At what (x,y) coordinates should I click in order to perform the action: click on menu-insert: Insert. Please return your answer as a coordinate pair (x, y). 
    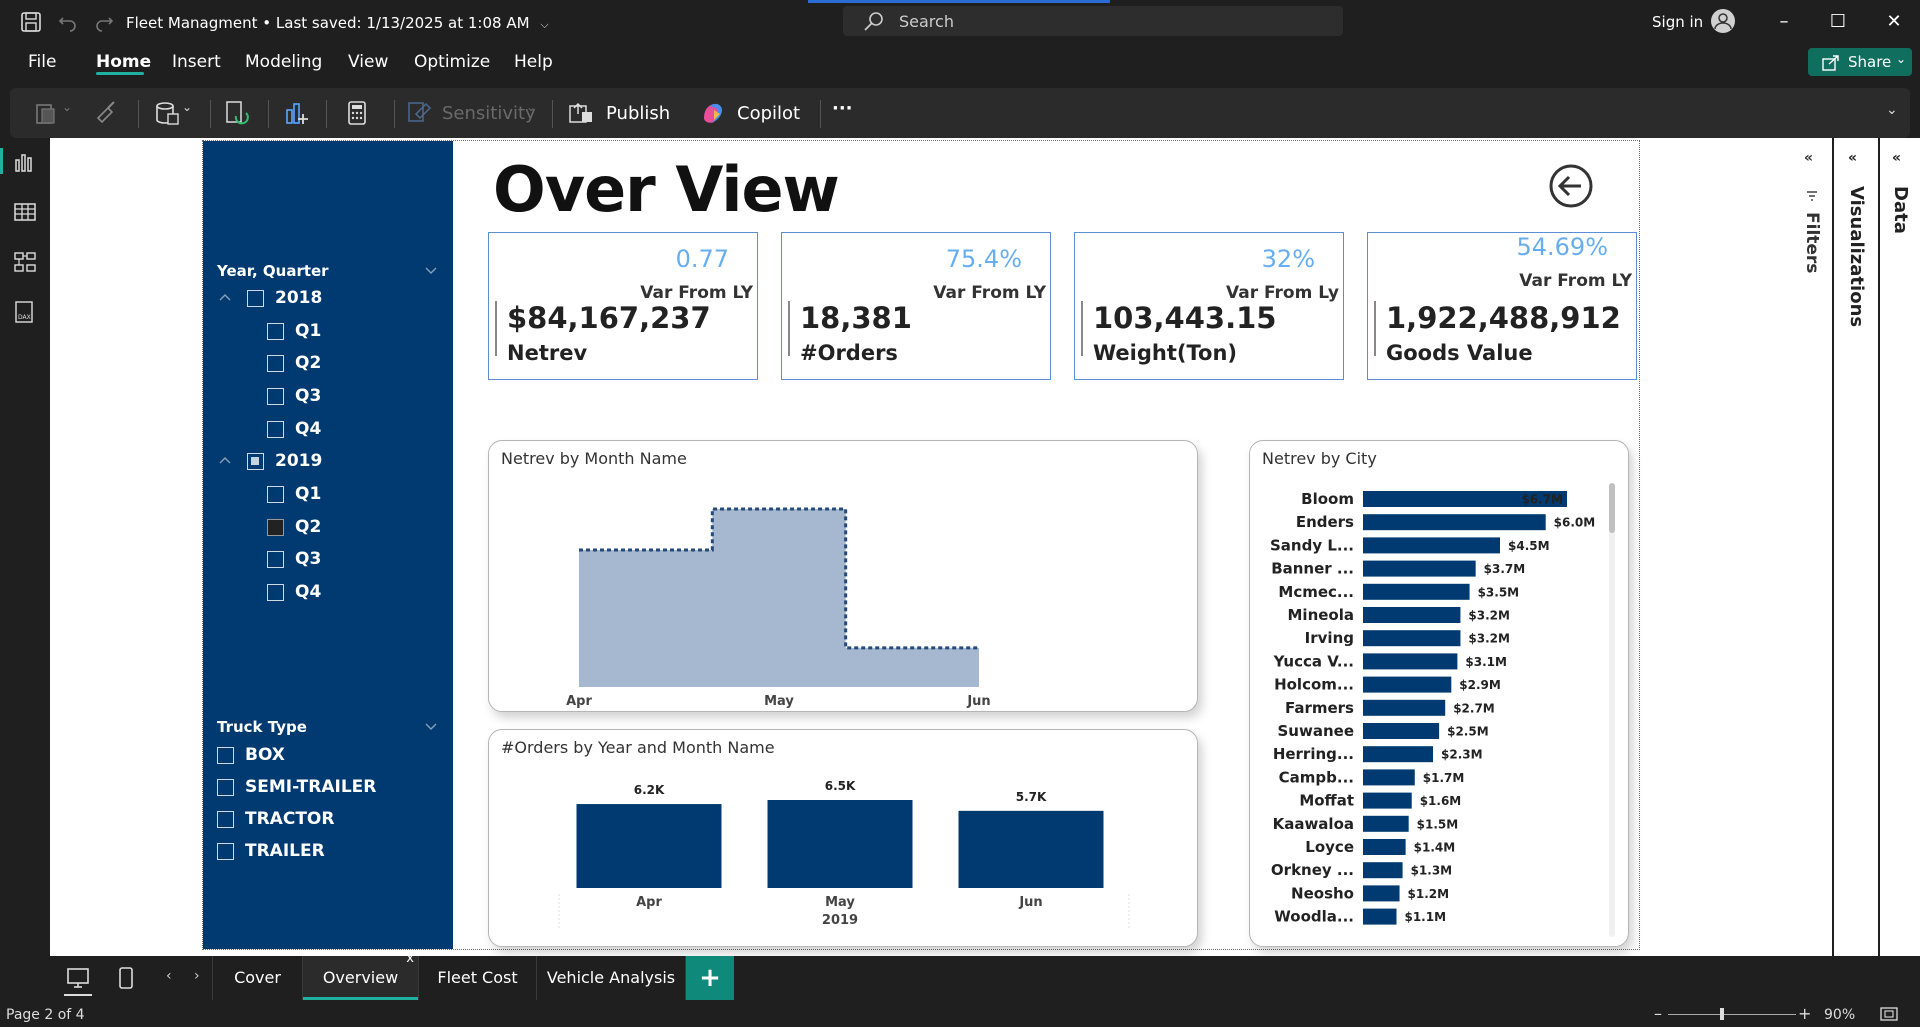
    Looking at the image, I should click on (196, 62).